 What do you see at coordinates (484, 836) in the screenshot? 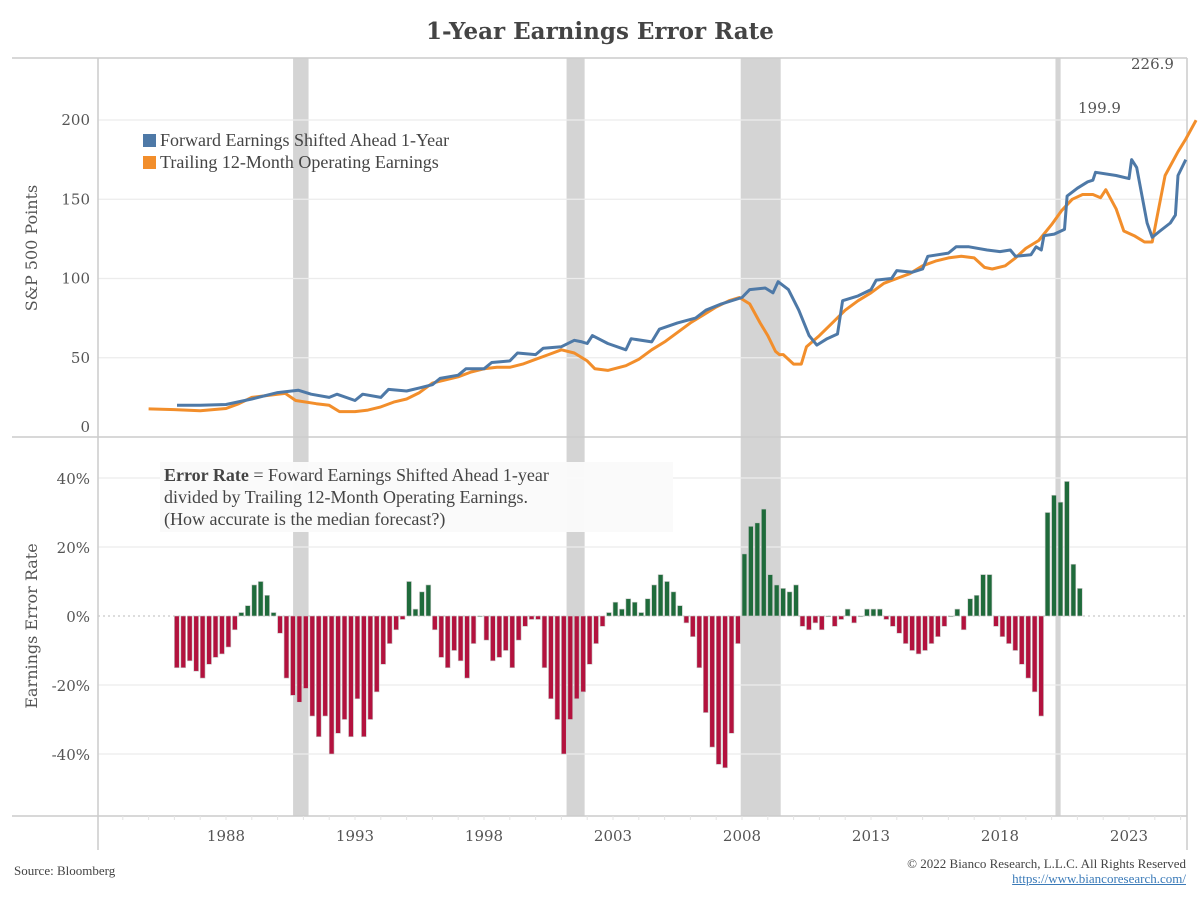
I see `x-tick-label: 1998` at bounding box center [484, 836].